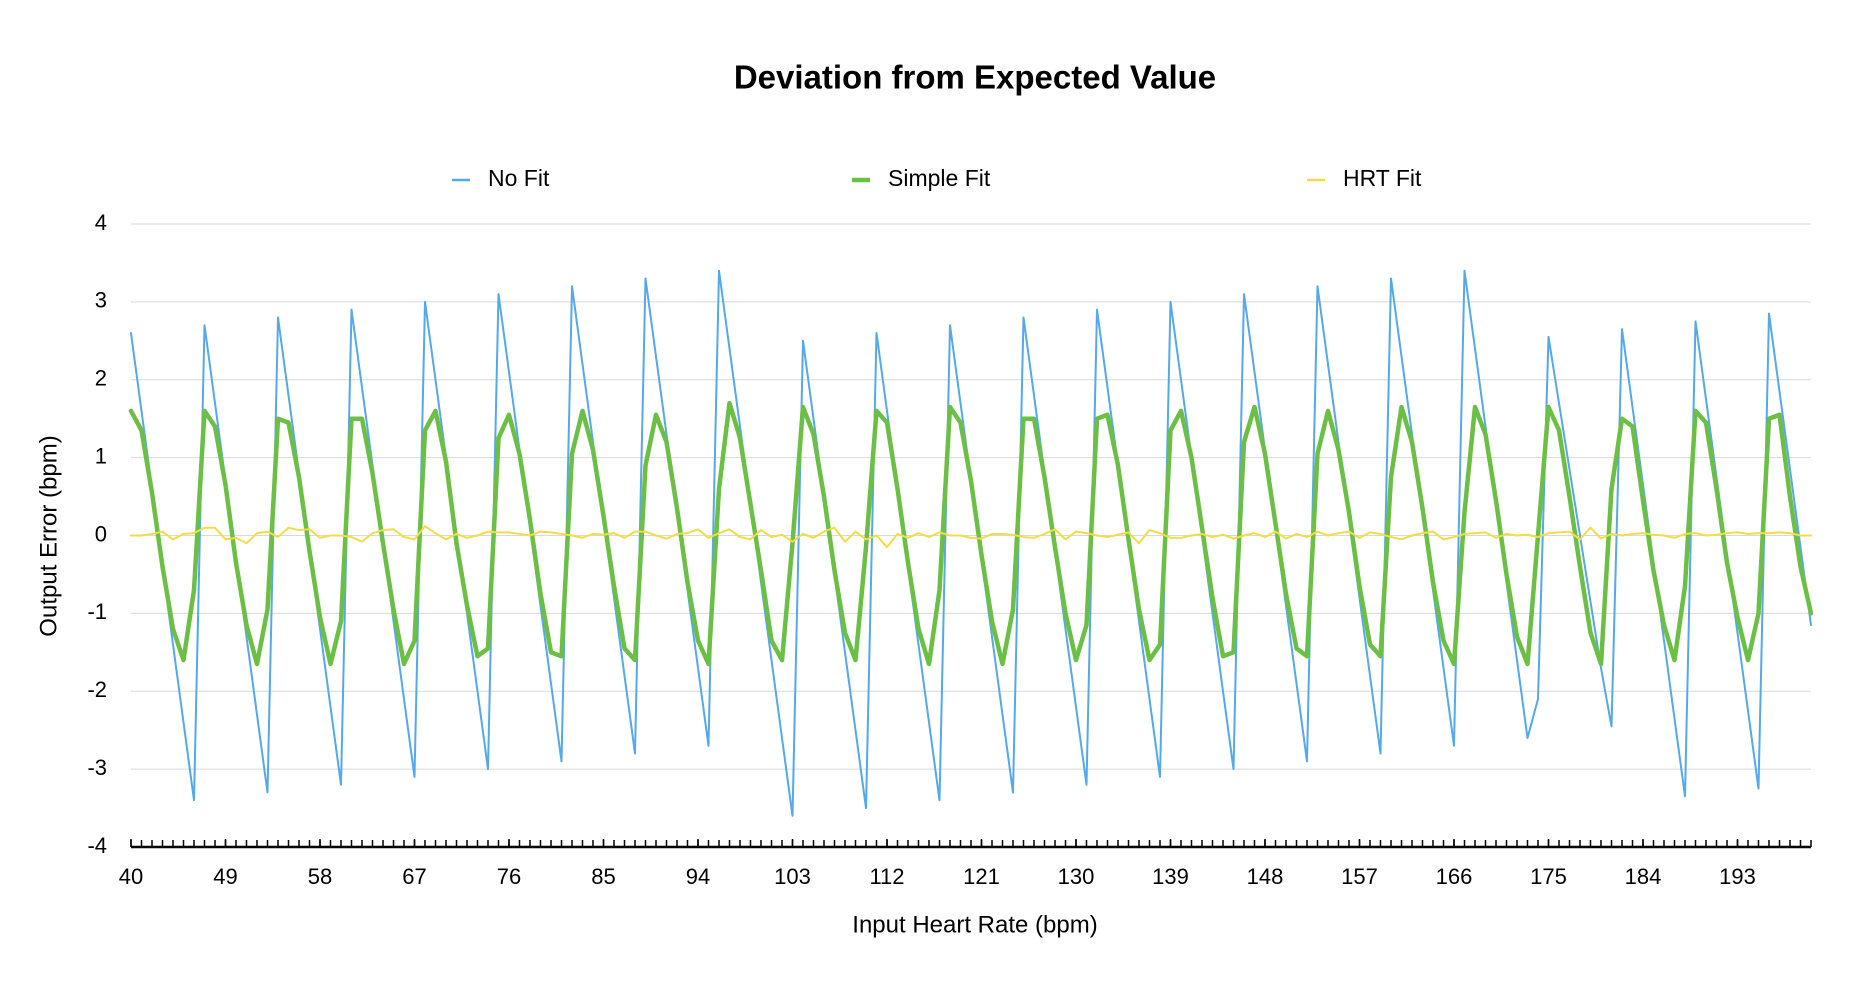 The image size is (1850, 1006). I want to click on y-tick-label: 4, so click(101, 222).